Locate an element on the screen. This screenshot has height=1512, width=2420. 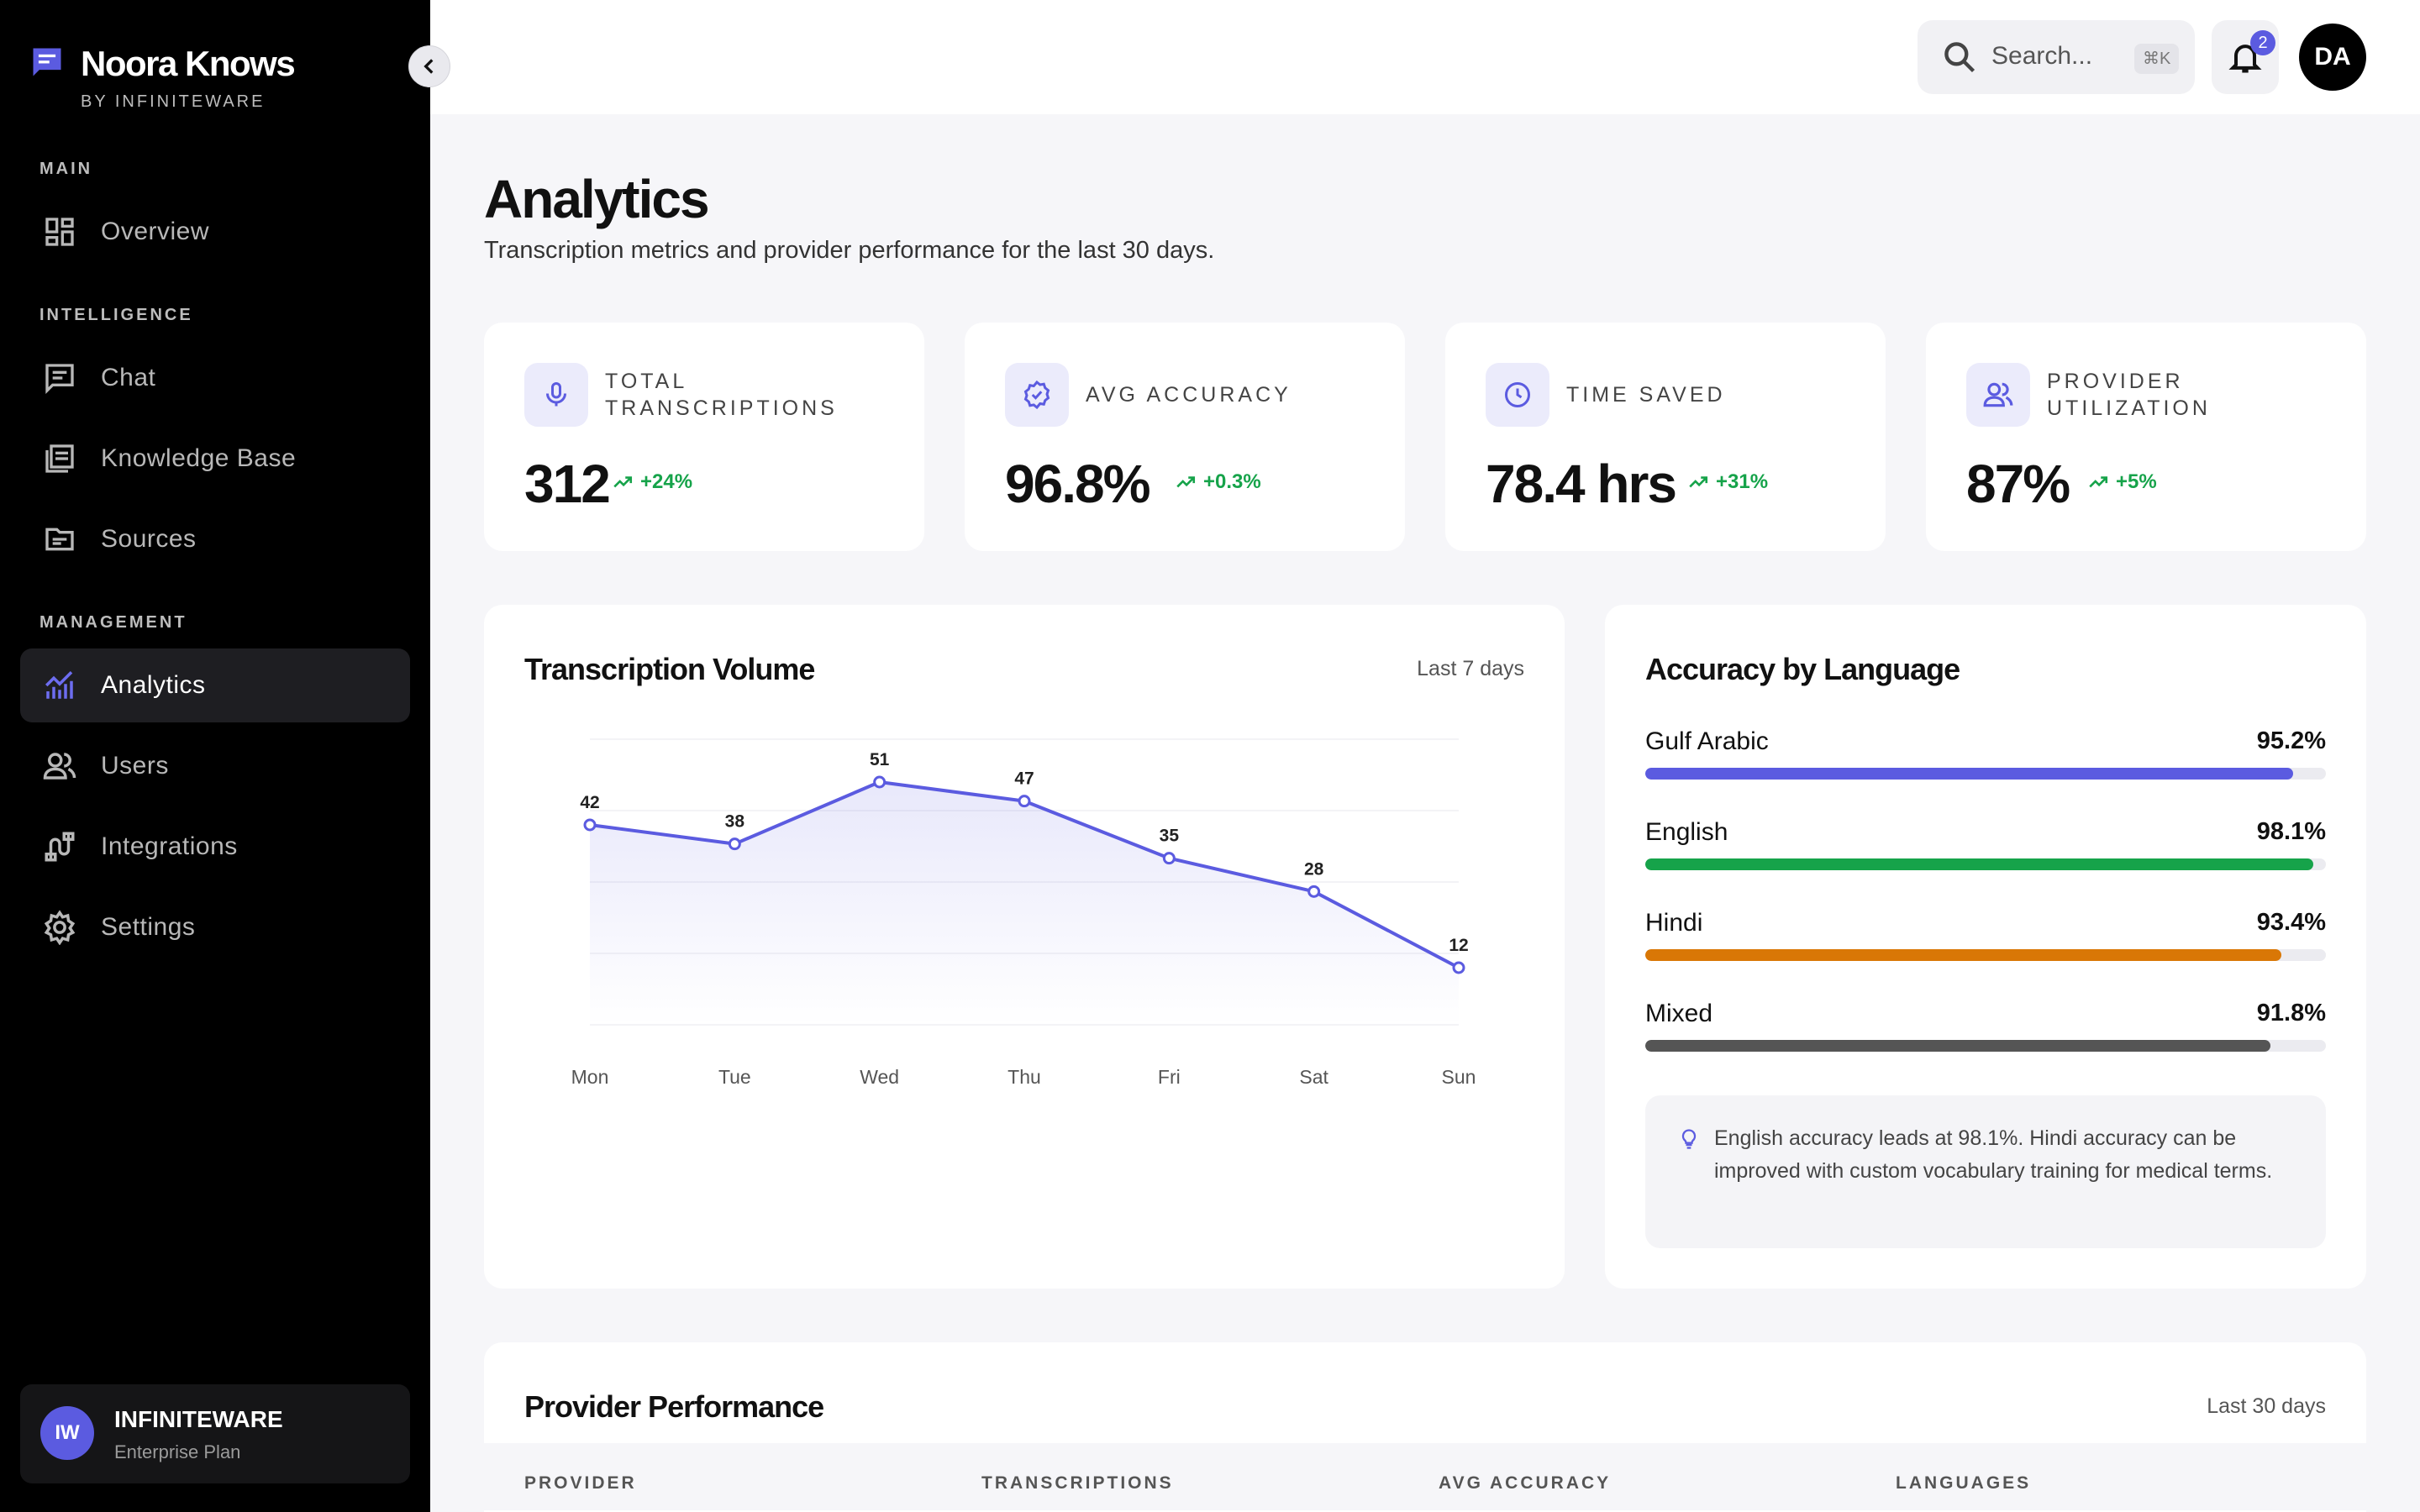
volume-line-chart: 42 38 51 47 35 28 12 Mon Tue Wed Thu Fri Sat Sun is located at coordinates (1023, 913).